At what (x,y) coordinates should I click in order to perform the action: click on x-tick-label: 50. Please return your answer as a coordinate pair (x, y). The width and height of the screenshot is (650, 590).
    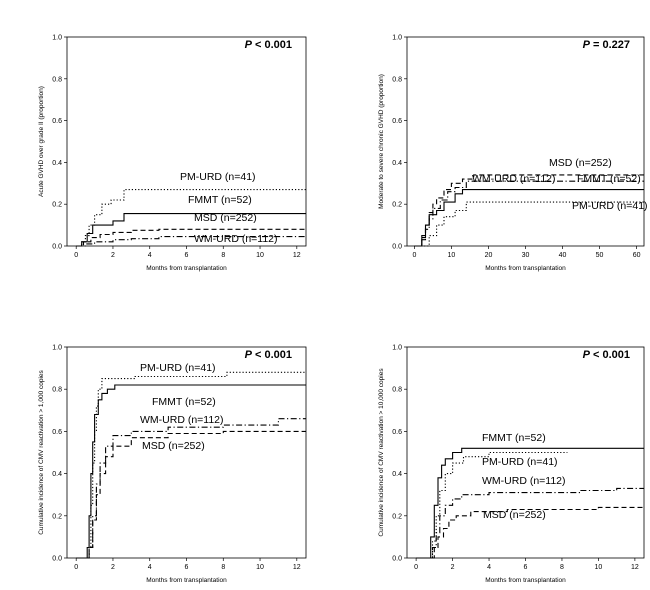
    Looking at the image, I should click on (600, 255).